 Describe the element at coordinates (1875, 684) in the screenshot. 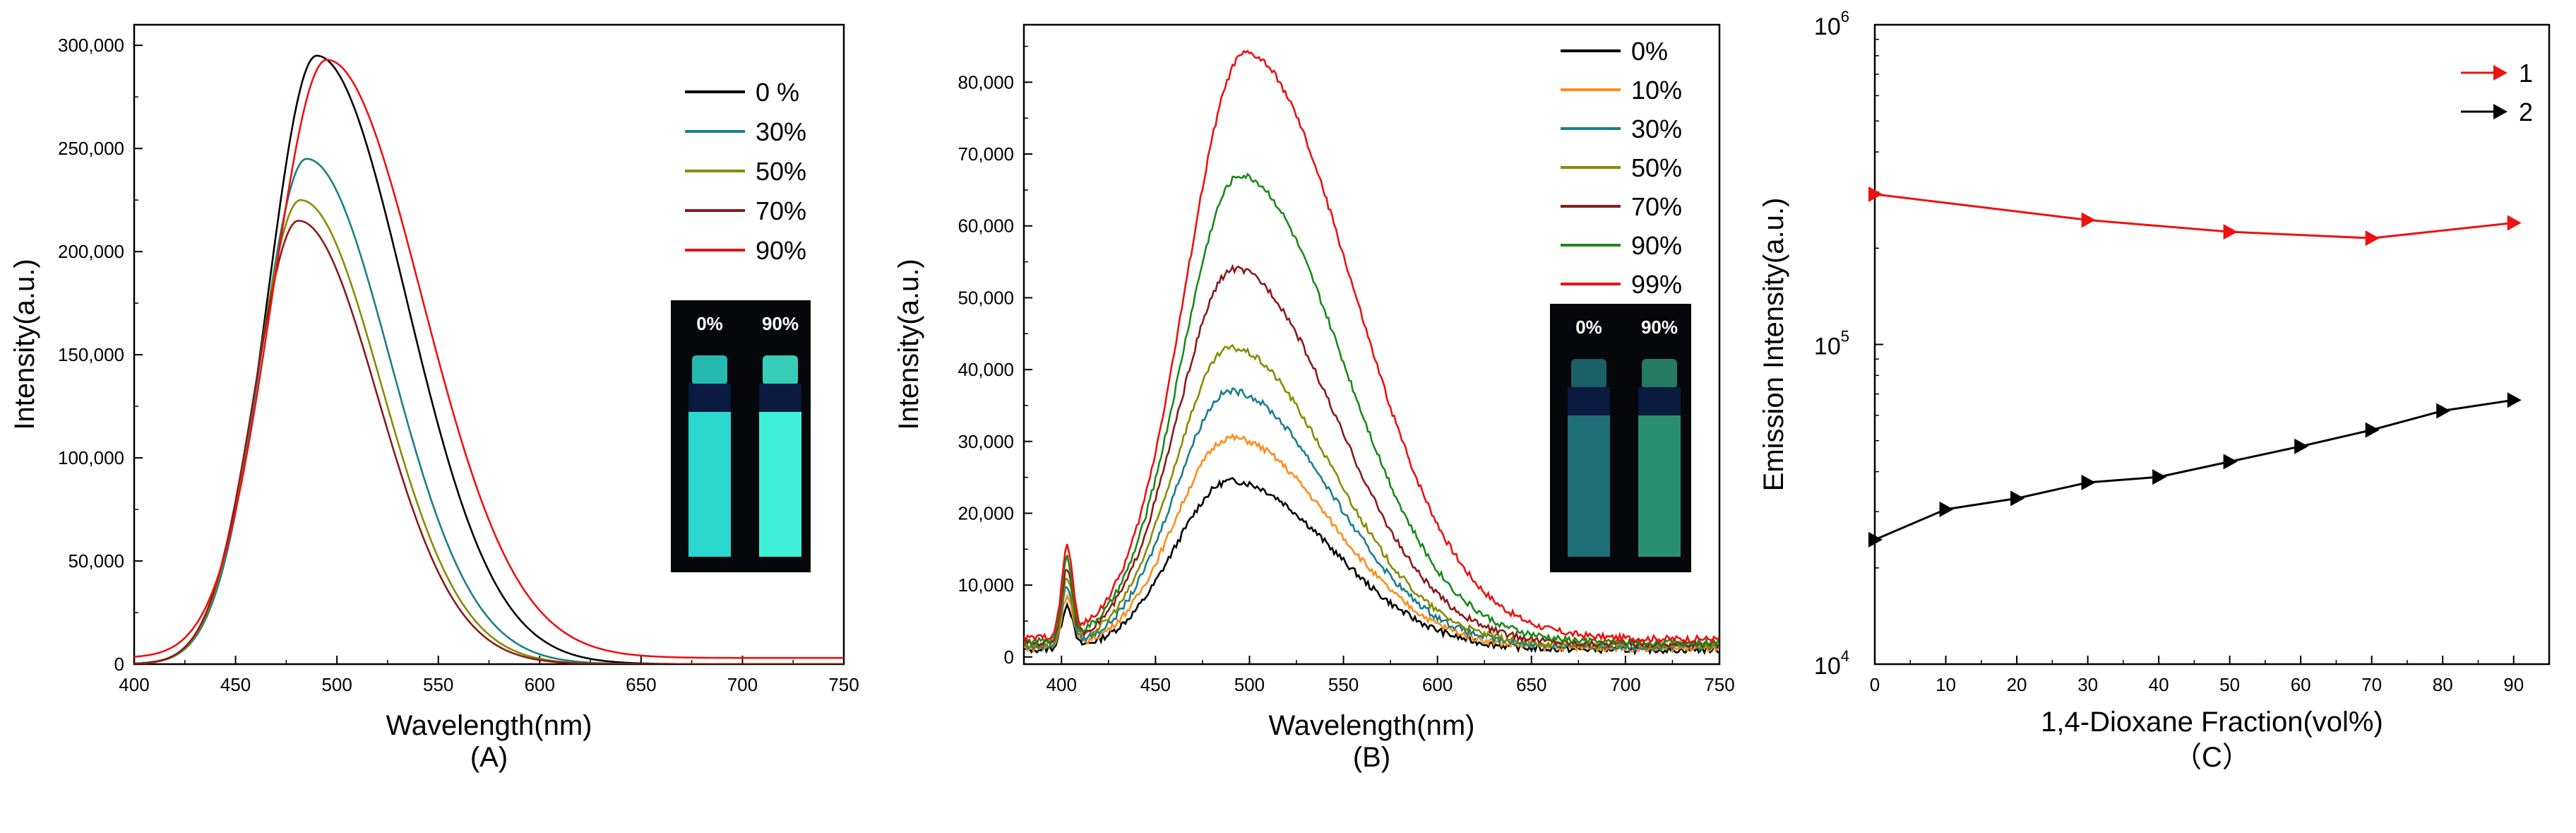

I see `chart-c-xtick-label: 0` at that location.